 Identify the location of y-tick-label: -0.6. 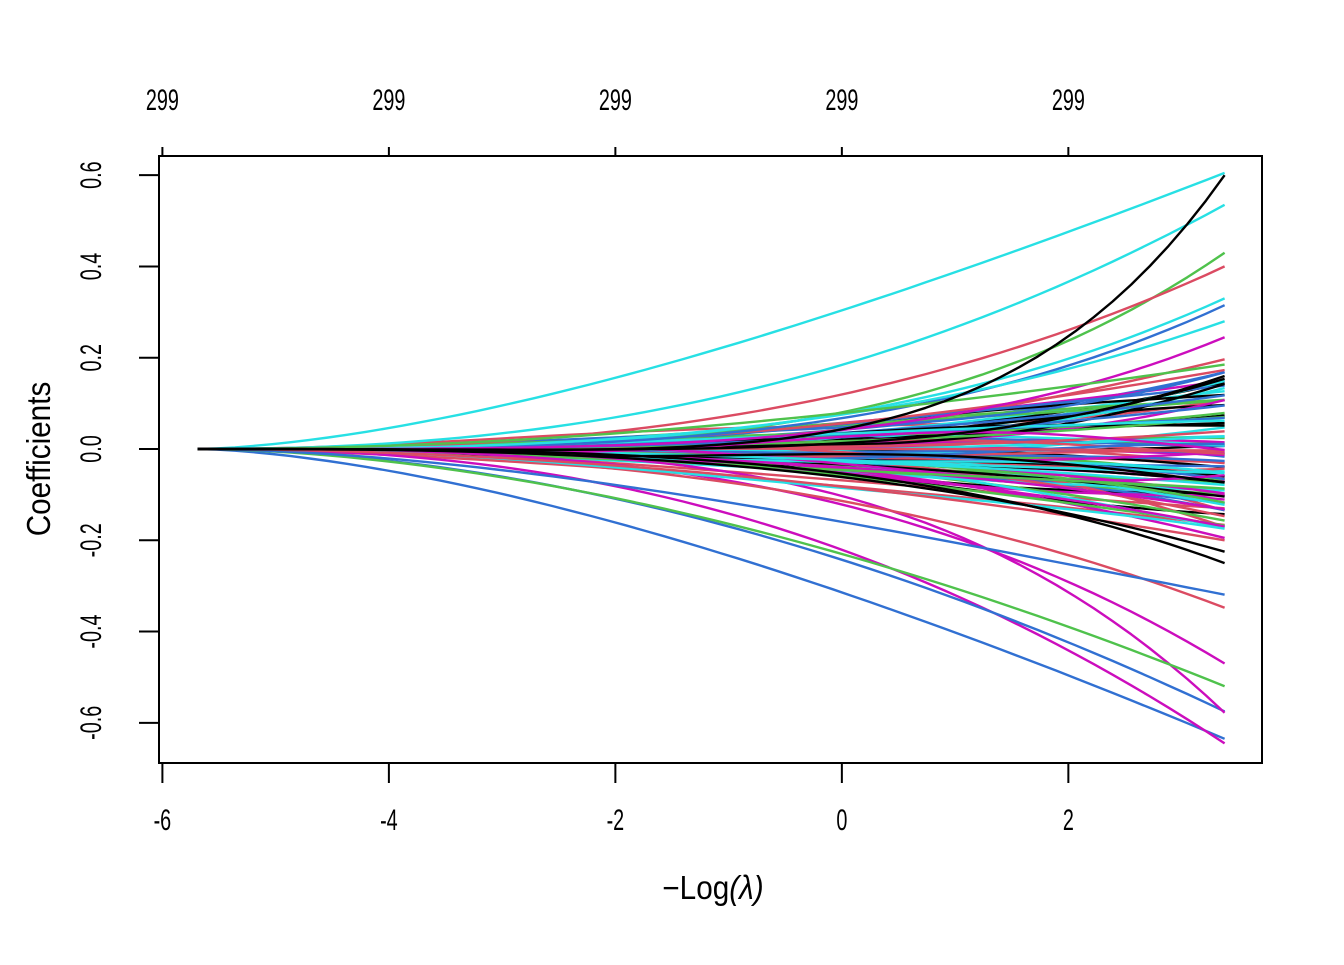
(91, 723).